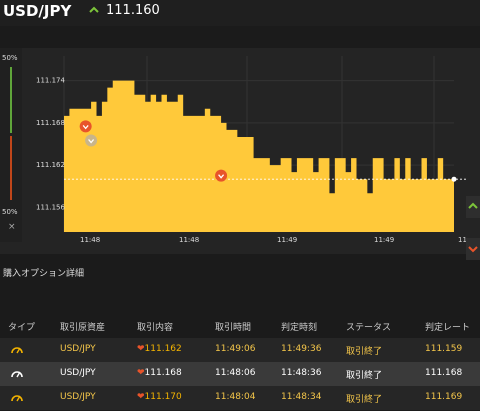  I want to click on y-tick-label: 111.174, so click(50, 81).